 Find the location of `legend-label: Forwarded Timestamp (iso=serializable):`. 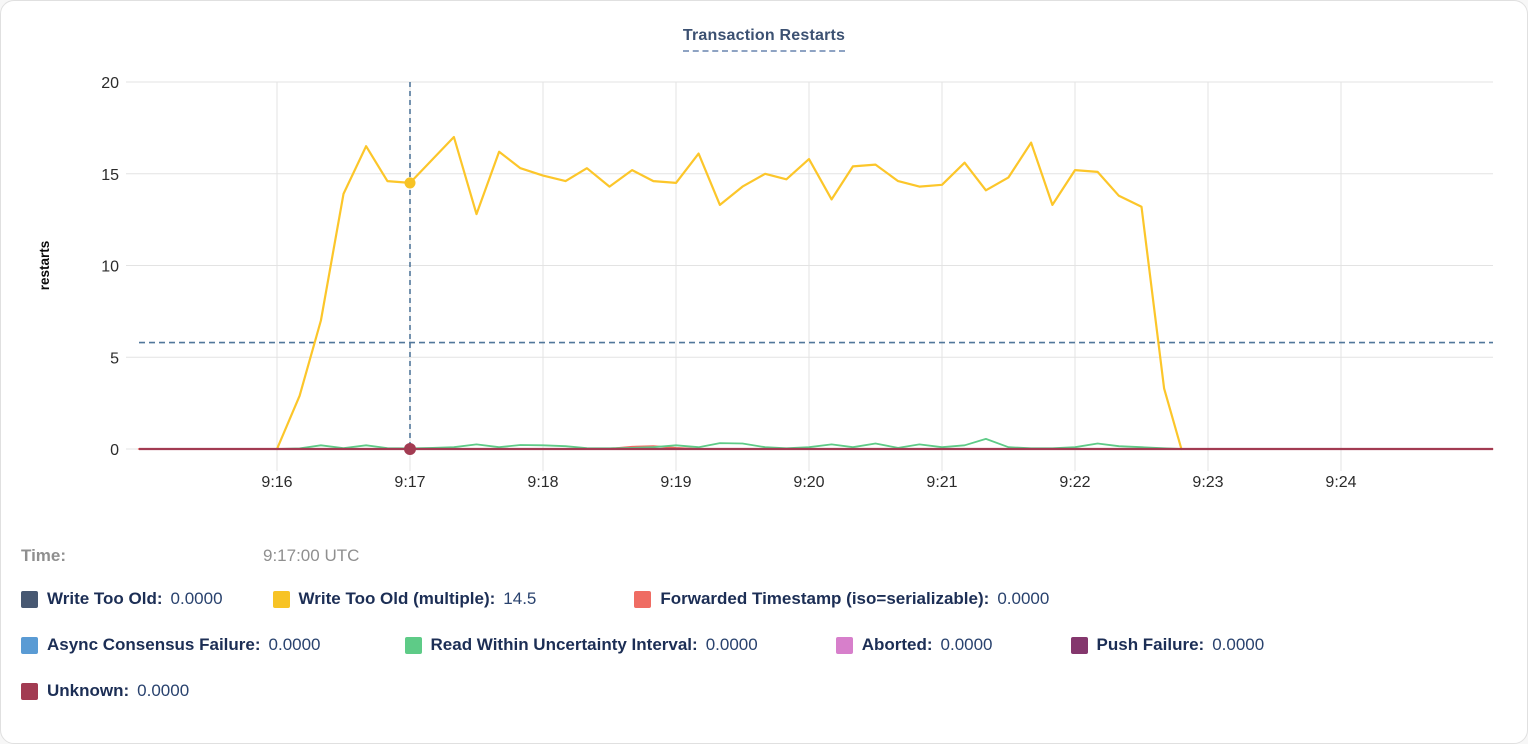

legend-label: Forwarded Timestamp (iso=serializable): is located at coordinates (825, 598).